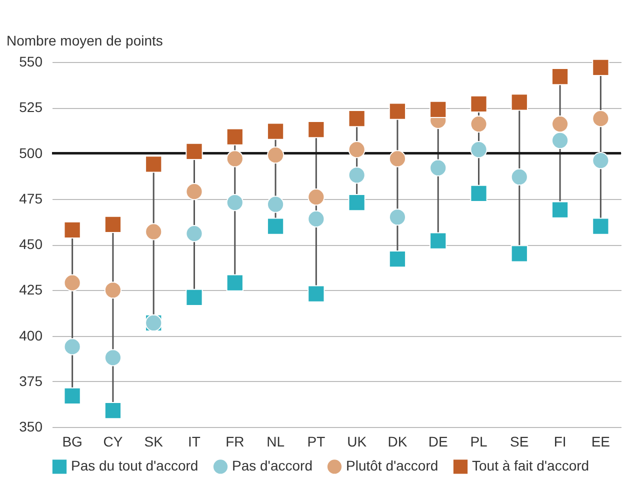 The height and width of the screenshot is (480, 633). I want to click on x-tick-label: NL, so click(275, 442).